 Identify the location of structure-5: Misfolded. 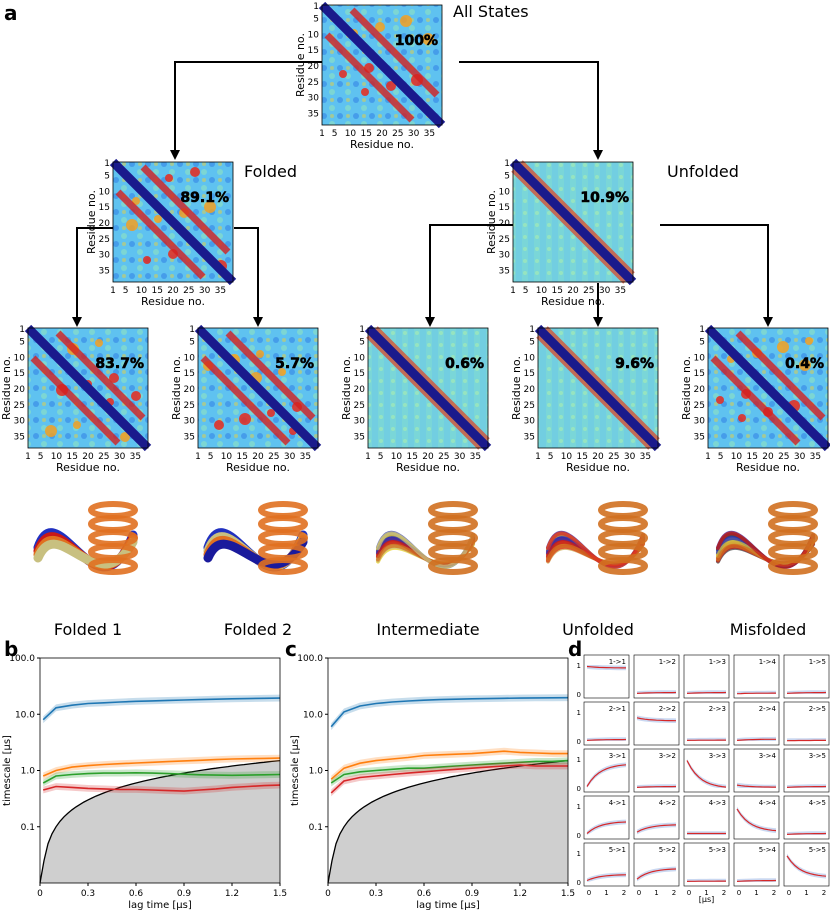
(767, 570).